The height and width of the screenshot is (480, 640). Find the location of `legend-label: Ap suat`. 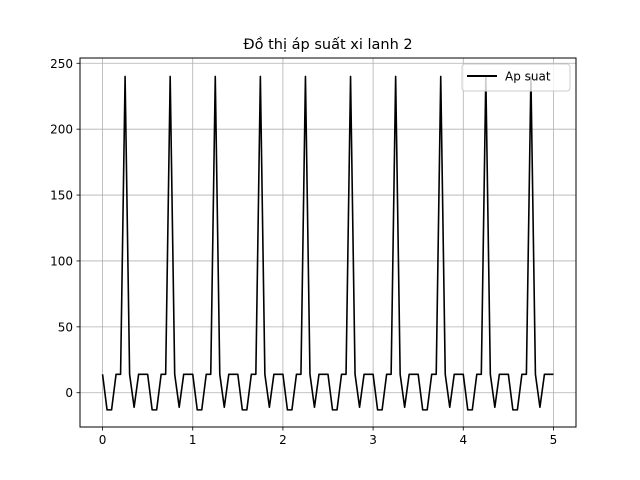

legend-label: Ap suat is located at coordinates (528, 77).